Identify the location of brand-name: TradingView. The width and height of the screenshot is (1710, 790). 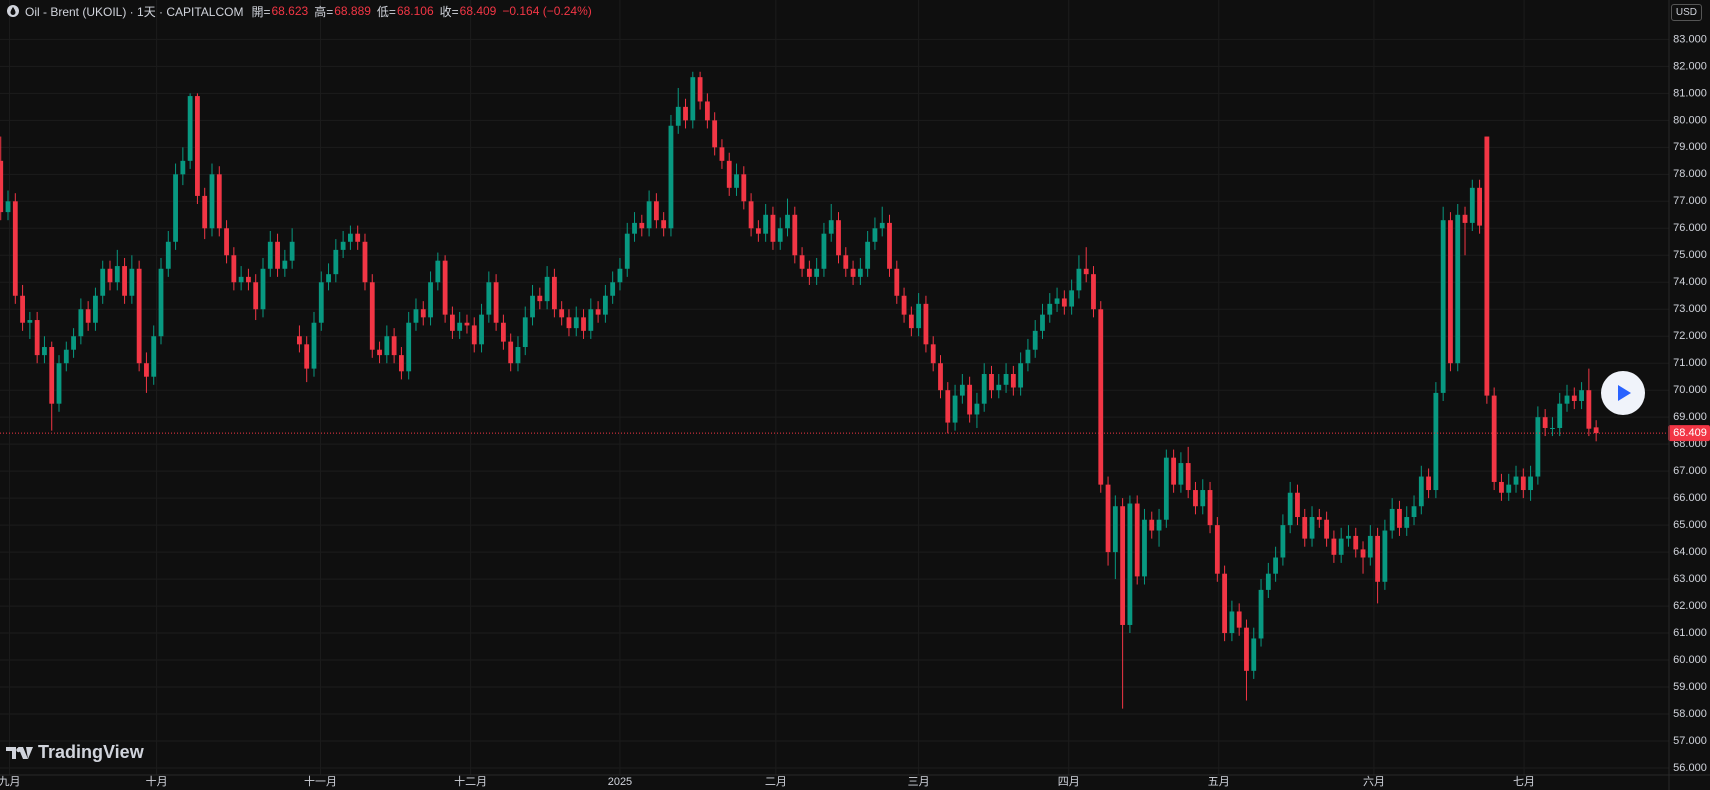
(91, 752).